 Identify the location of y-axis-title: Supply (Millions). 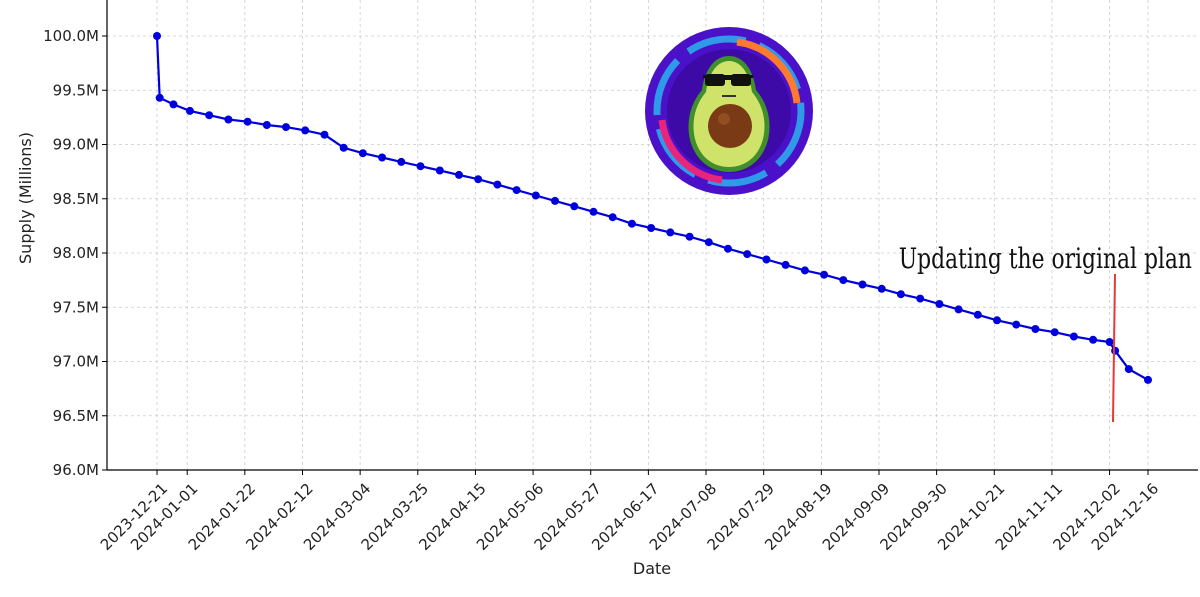
(25, 198).